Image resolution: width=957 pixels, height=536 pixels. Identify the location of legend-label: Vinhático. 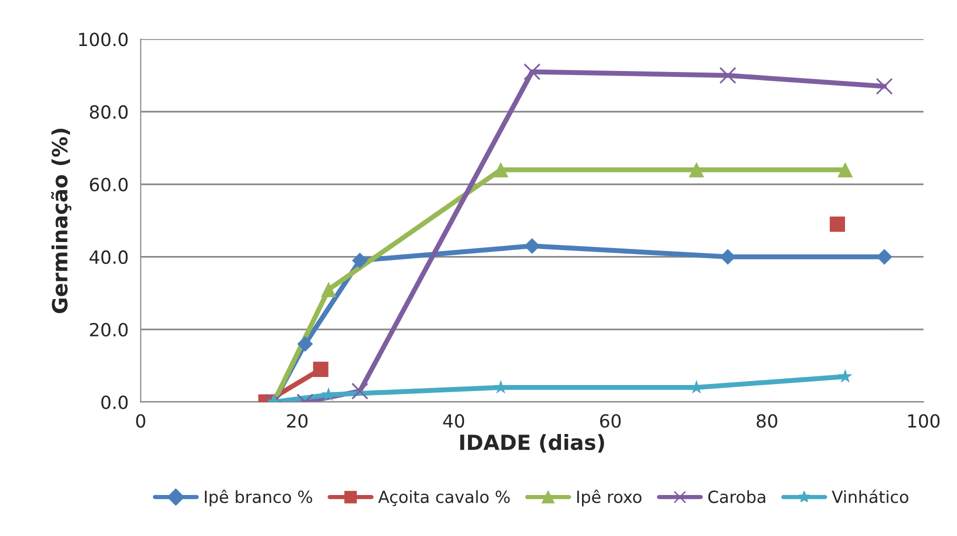
(870, 497).